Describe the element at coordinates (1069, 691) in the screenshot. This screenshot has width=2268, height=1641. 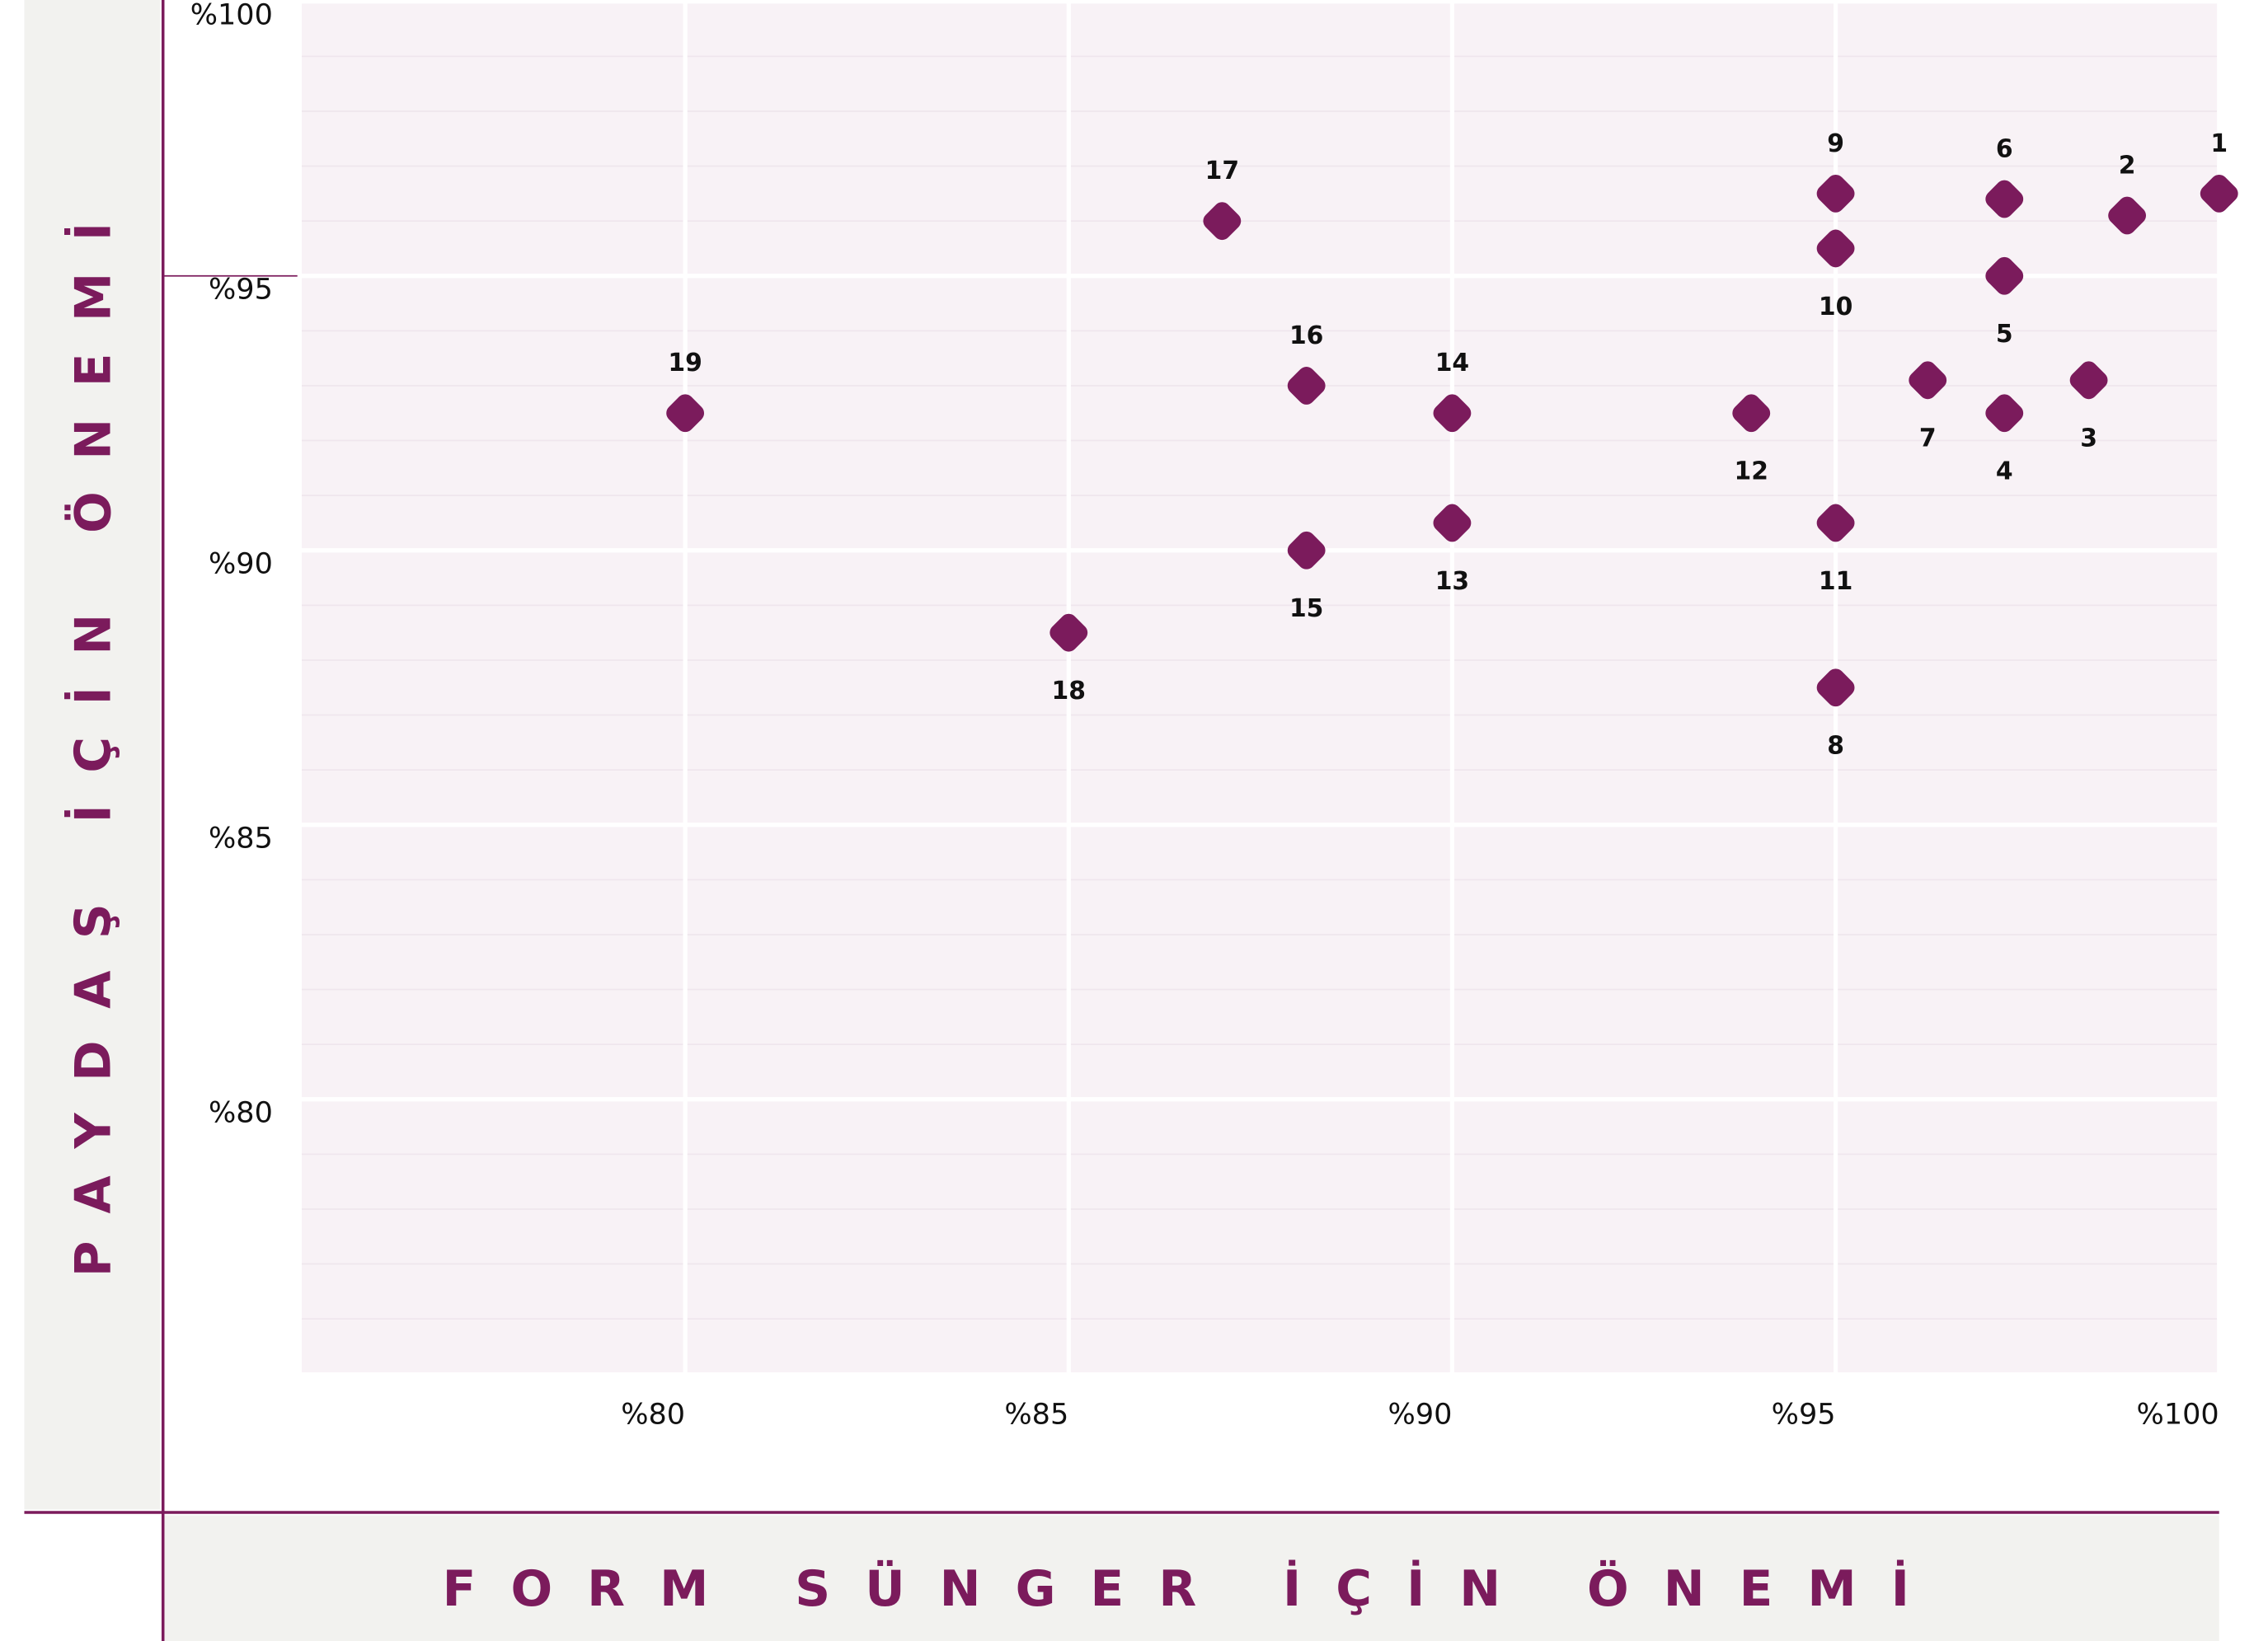
I see `point-label: 18` at that location.